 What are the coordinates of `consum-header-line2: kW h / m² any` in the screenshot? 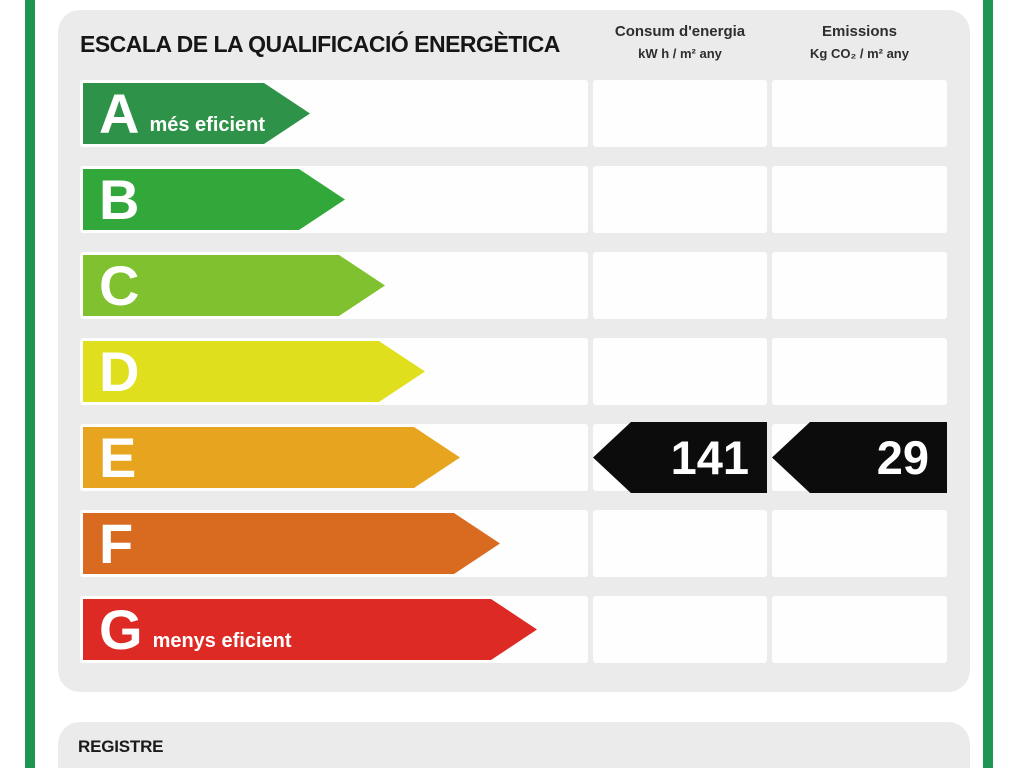 It's located at (680, 53).